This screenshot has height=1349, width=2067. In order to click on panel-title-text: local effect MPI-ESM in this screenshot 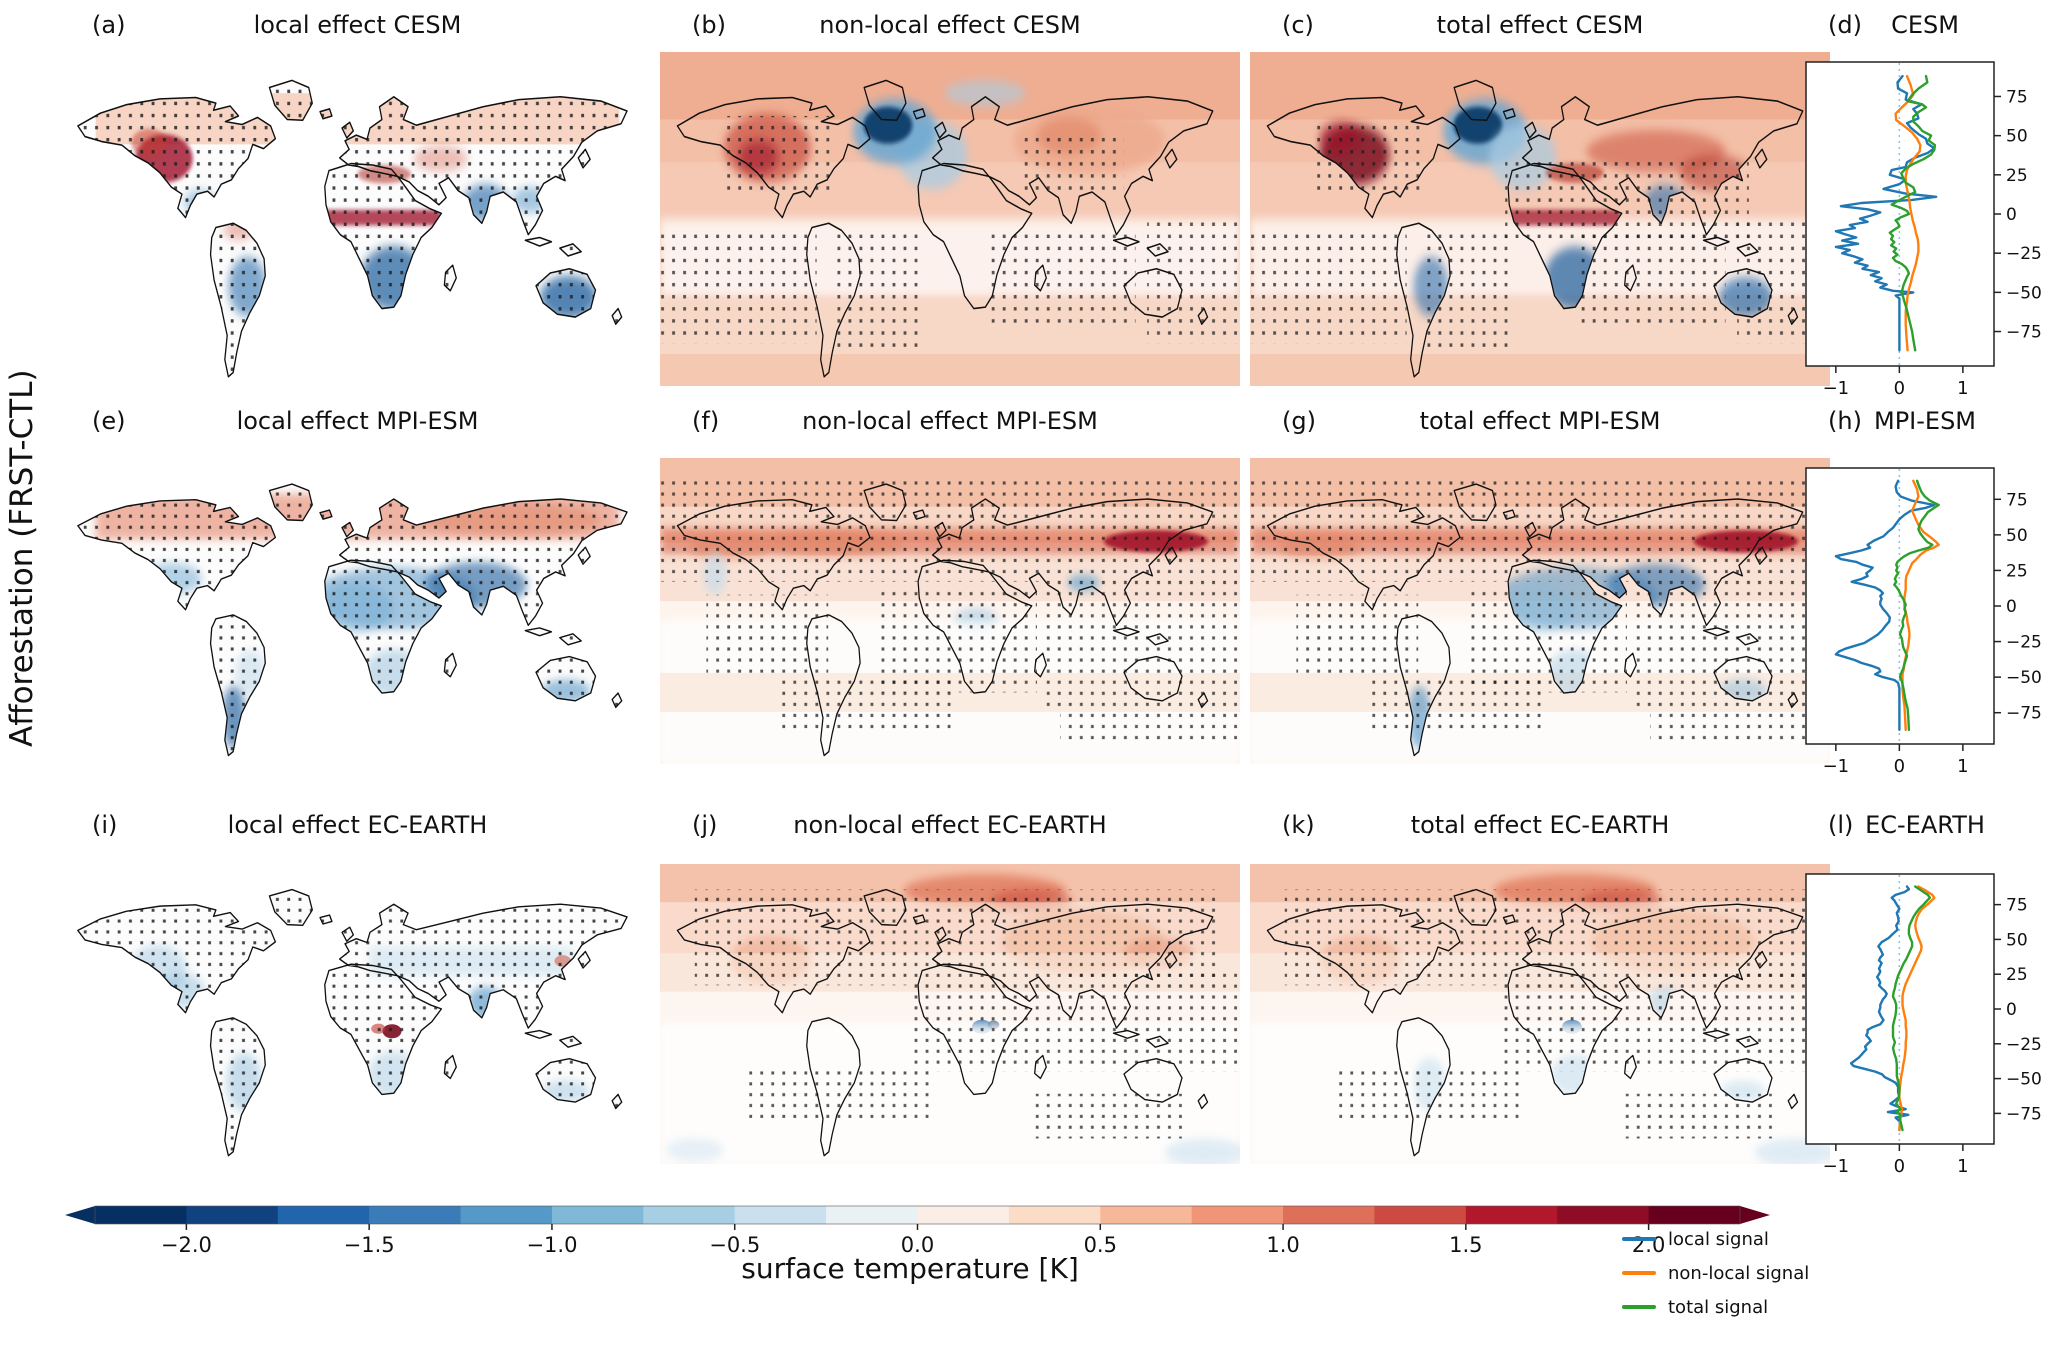, I will do `click(357, 421)`.